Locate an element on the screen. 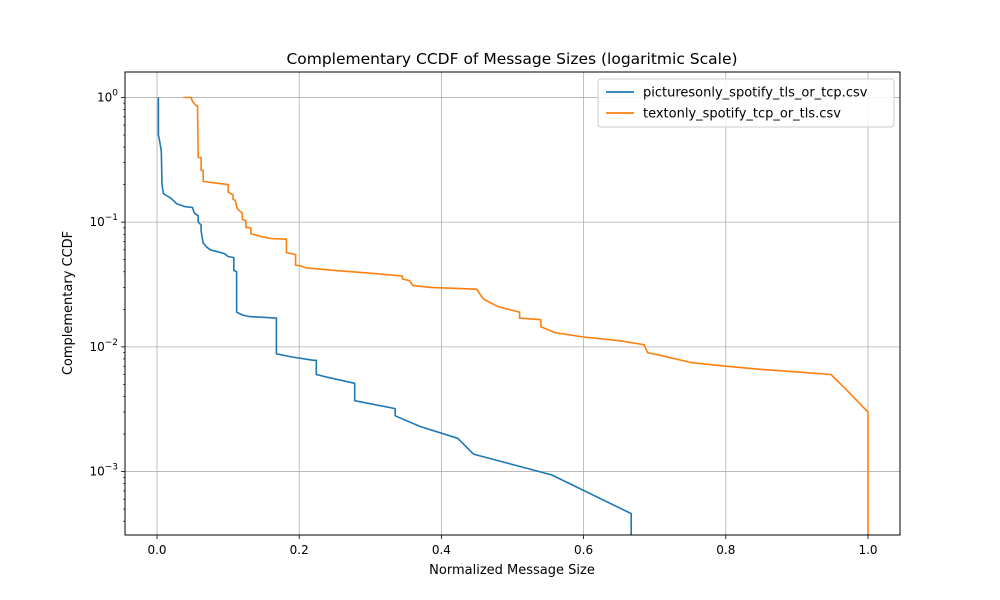 This screenshot has width=1000, height=600. x-tick-label: 0.8 is located at coordinates (725, 550).